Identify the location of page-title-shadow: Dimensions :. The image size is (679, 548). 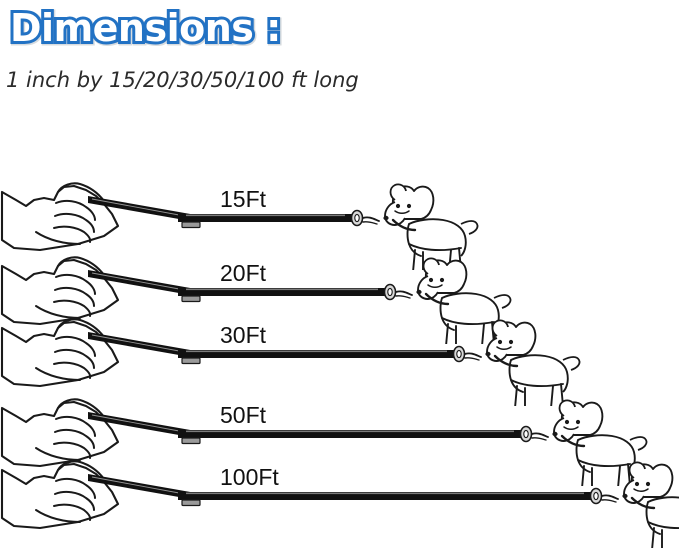
(147, 29).